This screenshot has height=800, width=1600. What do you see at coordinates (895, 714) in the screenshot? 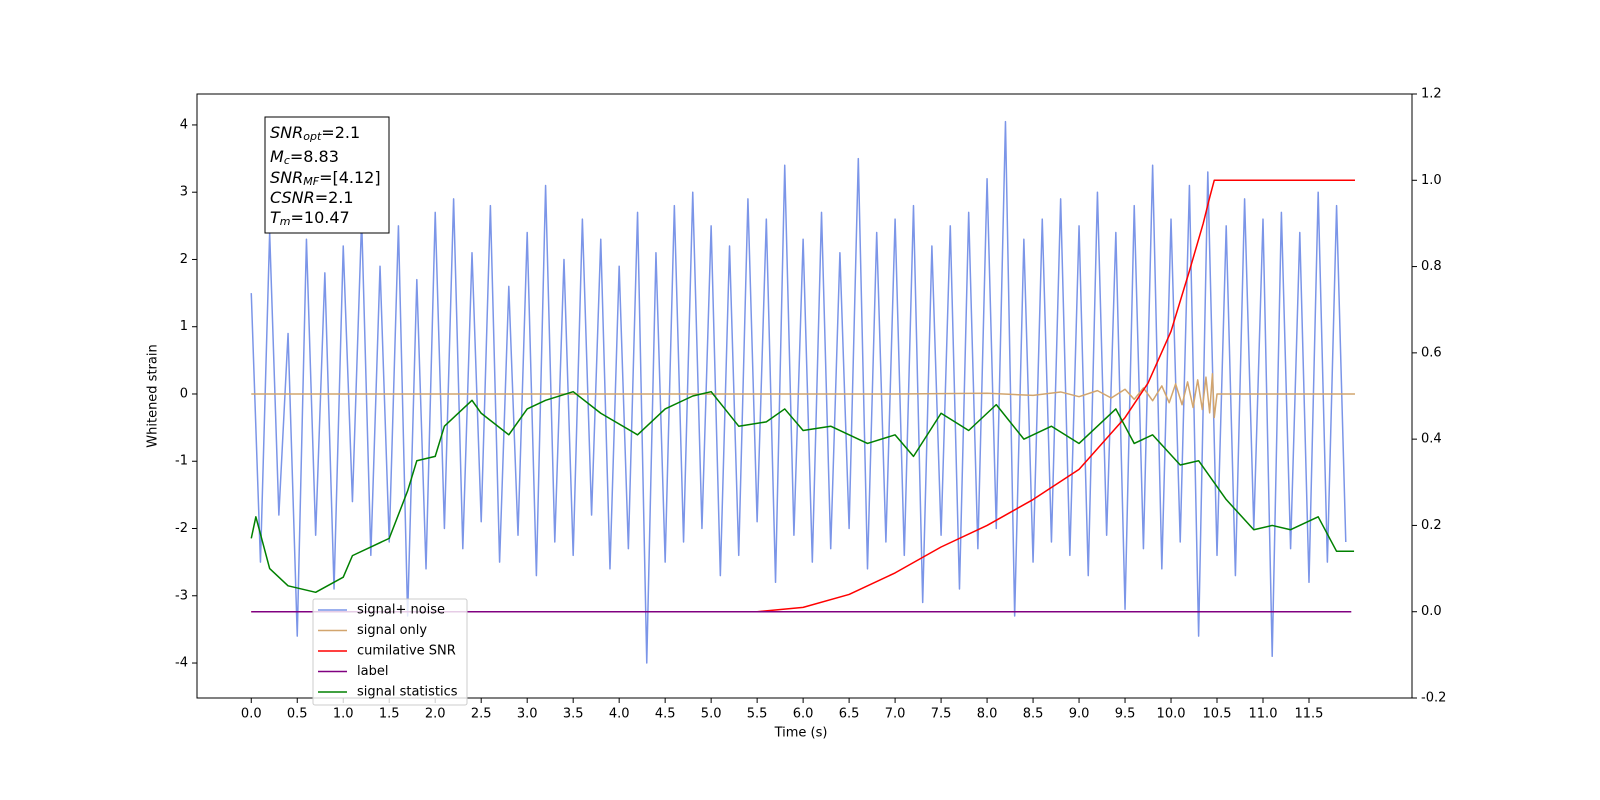
I see `x-tick-label: 7.0` at bounding box center [895, 714].